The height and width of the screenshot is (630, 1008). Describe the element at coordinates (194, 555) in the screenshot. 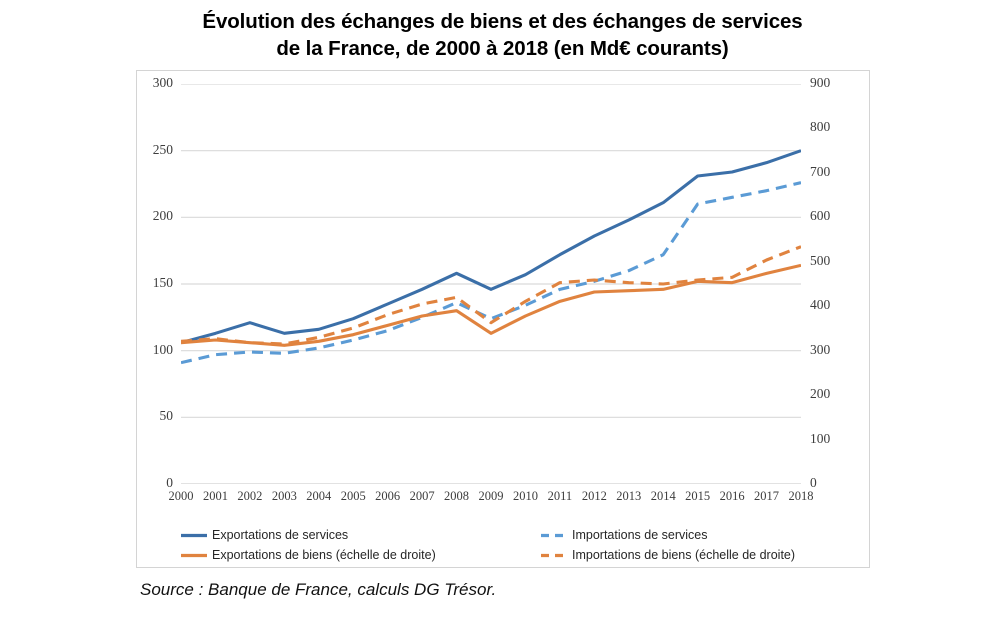

I see `legend-swatch-solid-orange-icon` at that location.